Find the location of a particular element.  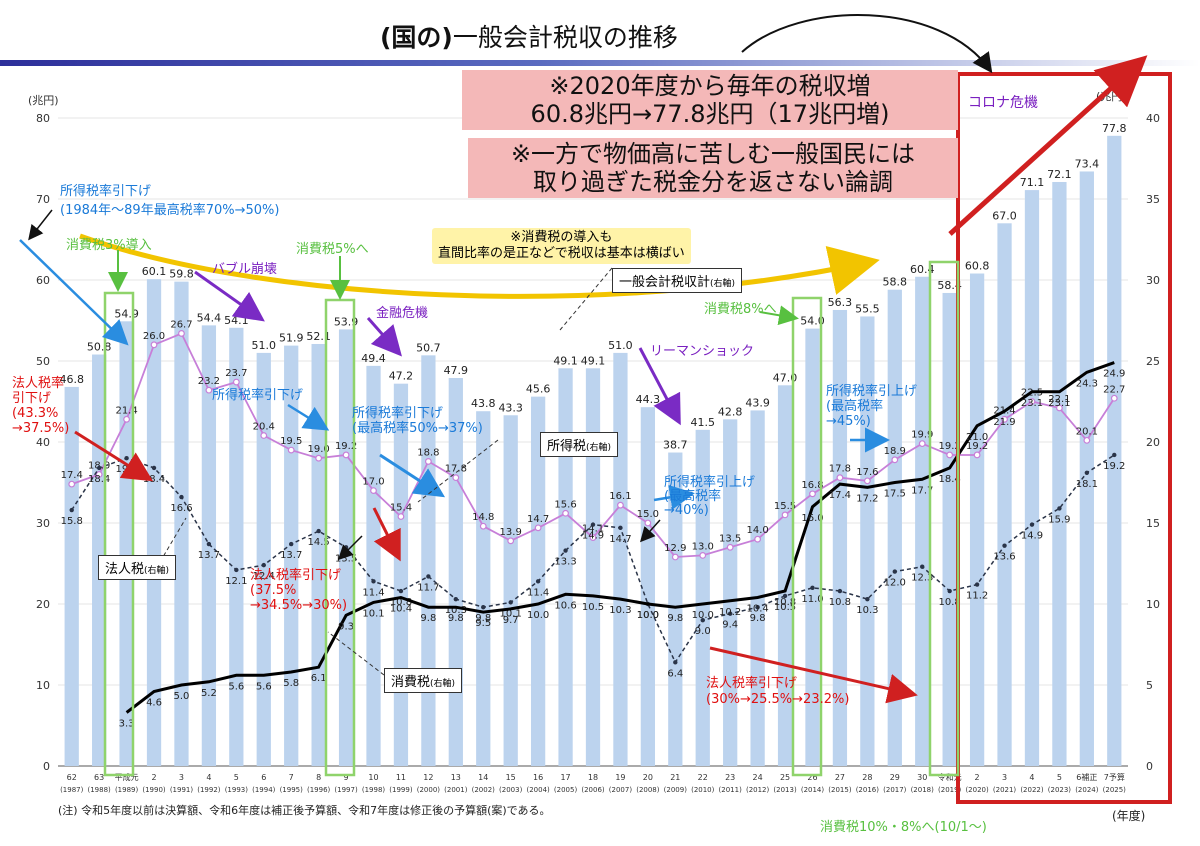

corp-cut-1-line3: (43.3% is located at coordinates (35, 413).